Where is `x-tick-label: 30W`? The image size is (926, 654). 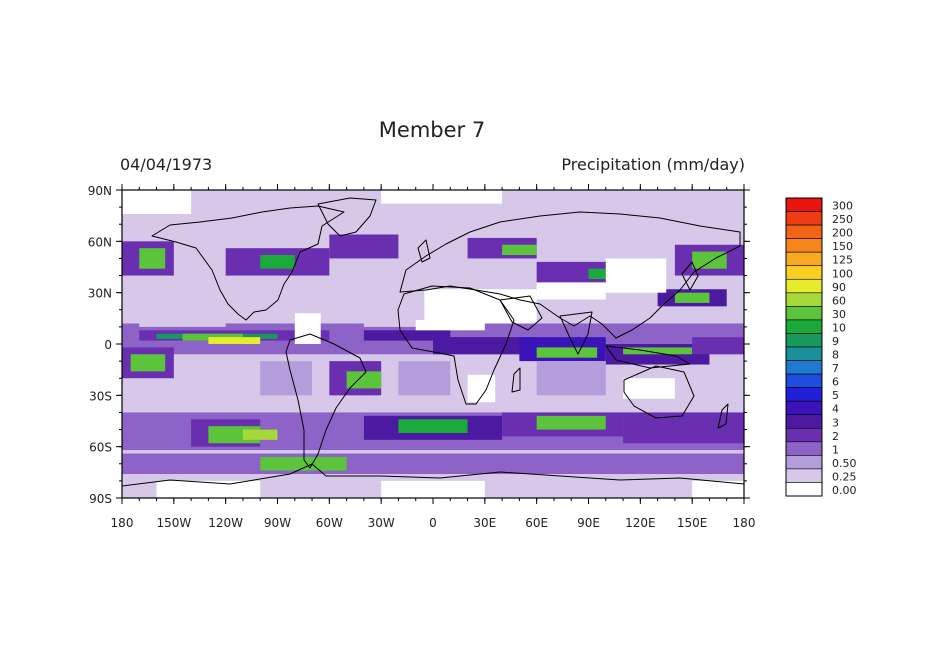 x-tick-label: 30W is located at coordinates (381, 523).